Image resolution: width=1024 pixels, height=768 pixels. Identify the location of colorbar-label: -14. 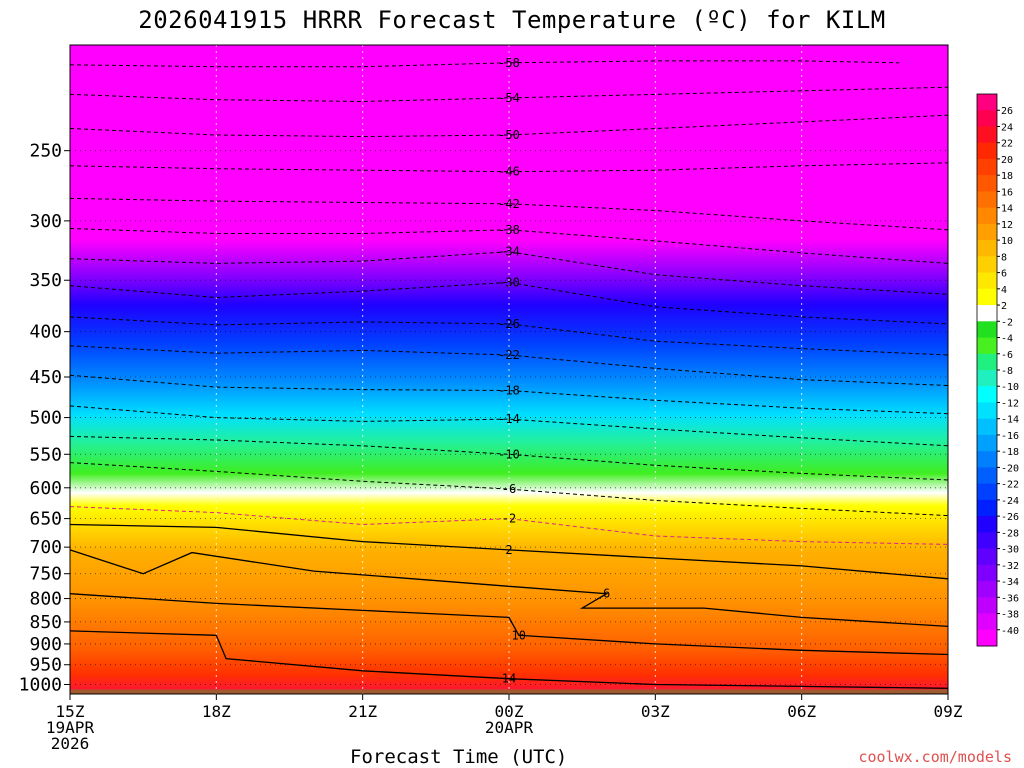
(1010, 420).